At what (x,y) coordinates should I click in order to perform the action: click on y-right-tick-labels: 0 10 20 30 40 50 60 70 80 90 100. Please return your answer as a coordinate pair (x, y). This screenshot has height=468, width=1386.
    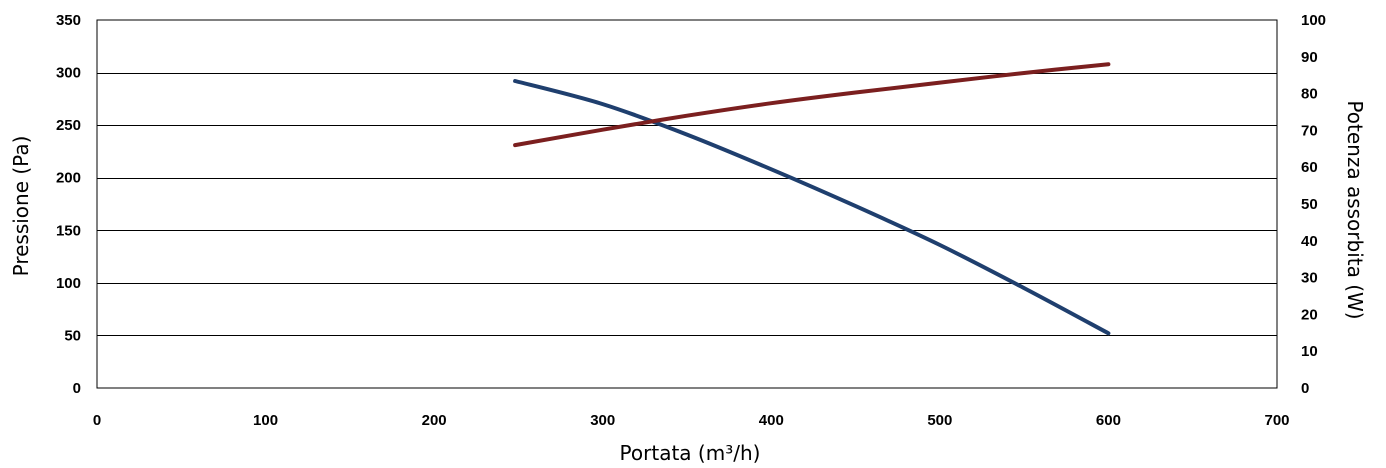
    Looking at the image, I should click on (1313, 204).